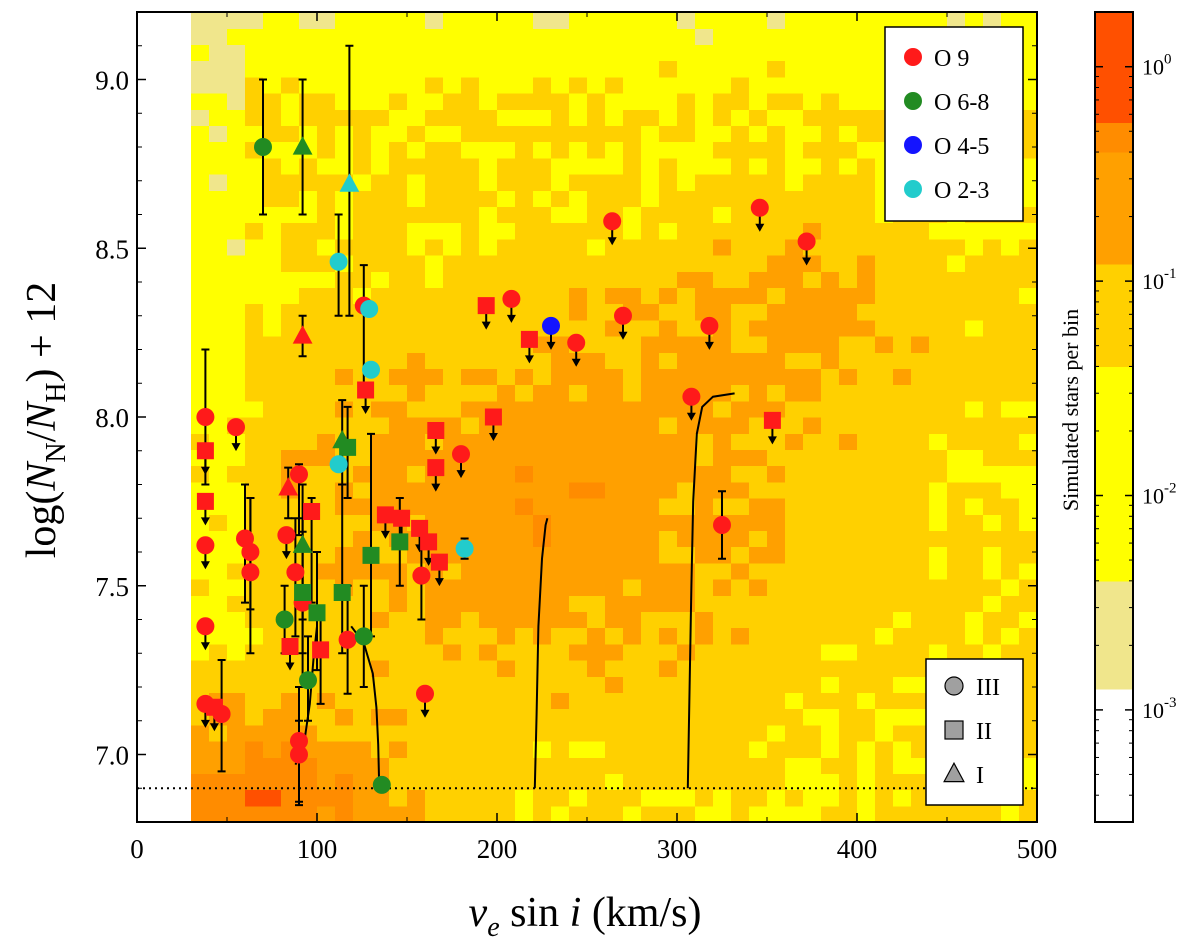  Describe the element at coordinates (112, 81) in the screenshot. I see `y-tick-label: 9.0` at that location.